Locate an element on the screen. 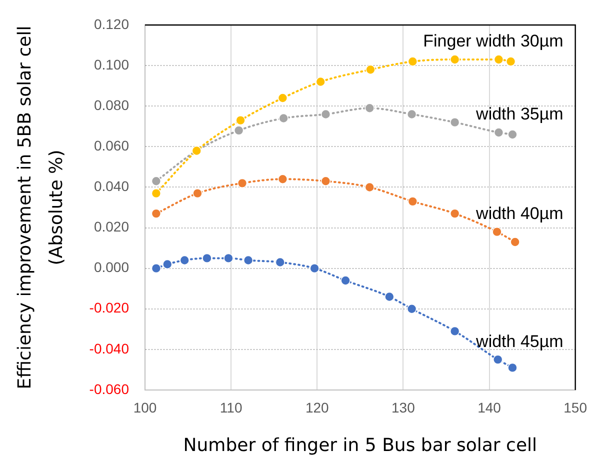 The height and width of the screenshot is (469, 597). y-tick-label: -0.040 is located at coordinates (109, 348).